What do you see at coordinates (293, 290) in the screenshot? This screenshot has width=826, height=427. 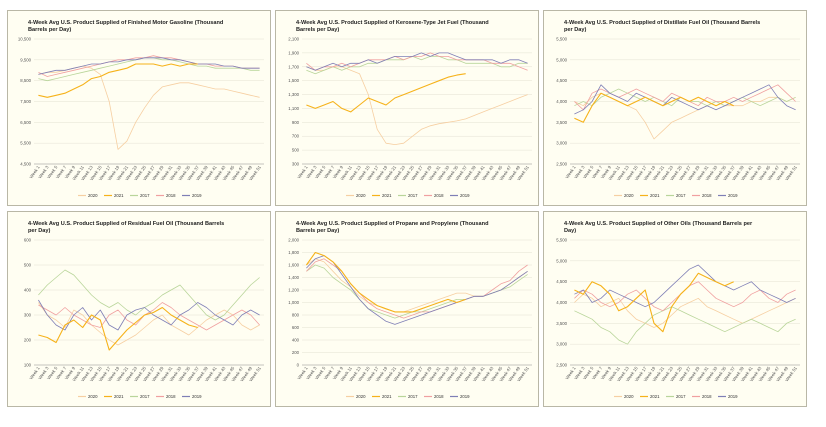 I see `y-tick-label: 1,200` at bounding box center [293, 290].